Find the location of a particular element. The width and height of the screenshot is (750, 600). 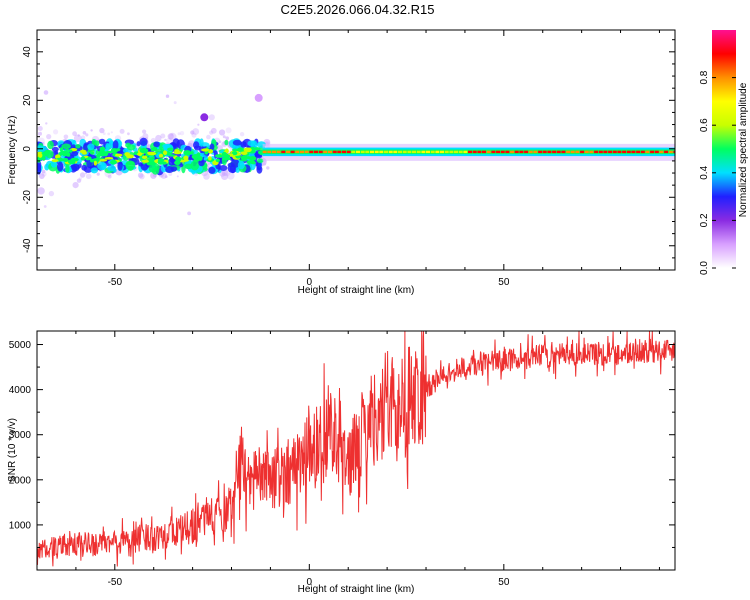

snr-y-label: SNR (10 * v/v) is located at coordinates (12, 450).